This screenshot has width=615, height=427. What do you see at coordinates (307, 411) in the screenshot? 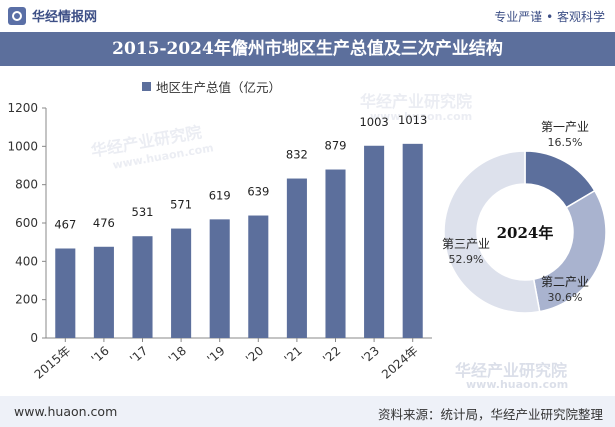
I see `footer: www.huaon.com 资料来源：统计局，华经产业研究院整理` at bounding box center [307, 411].